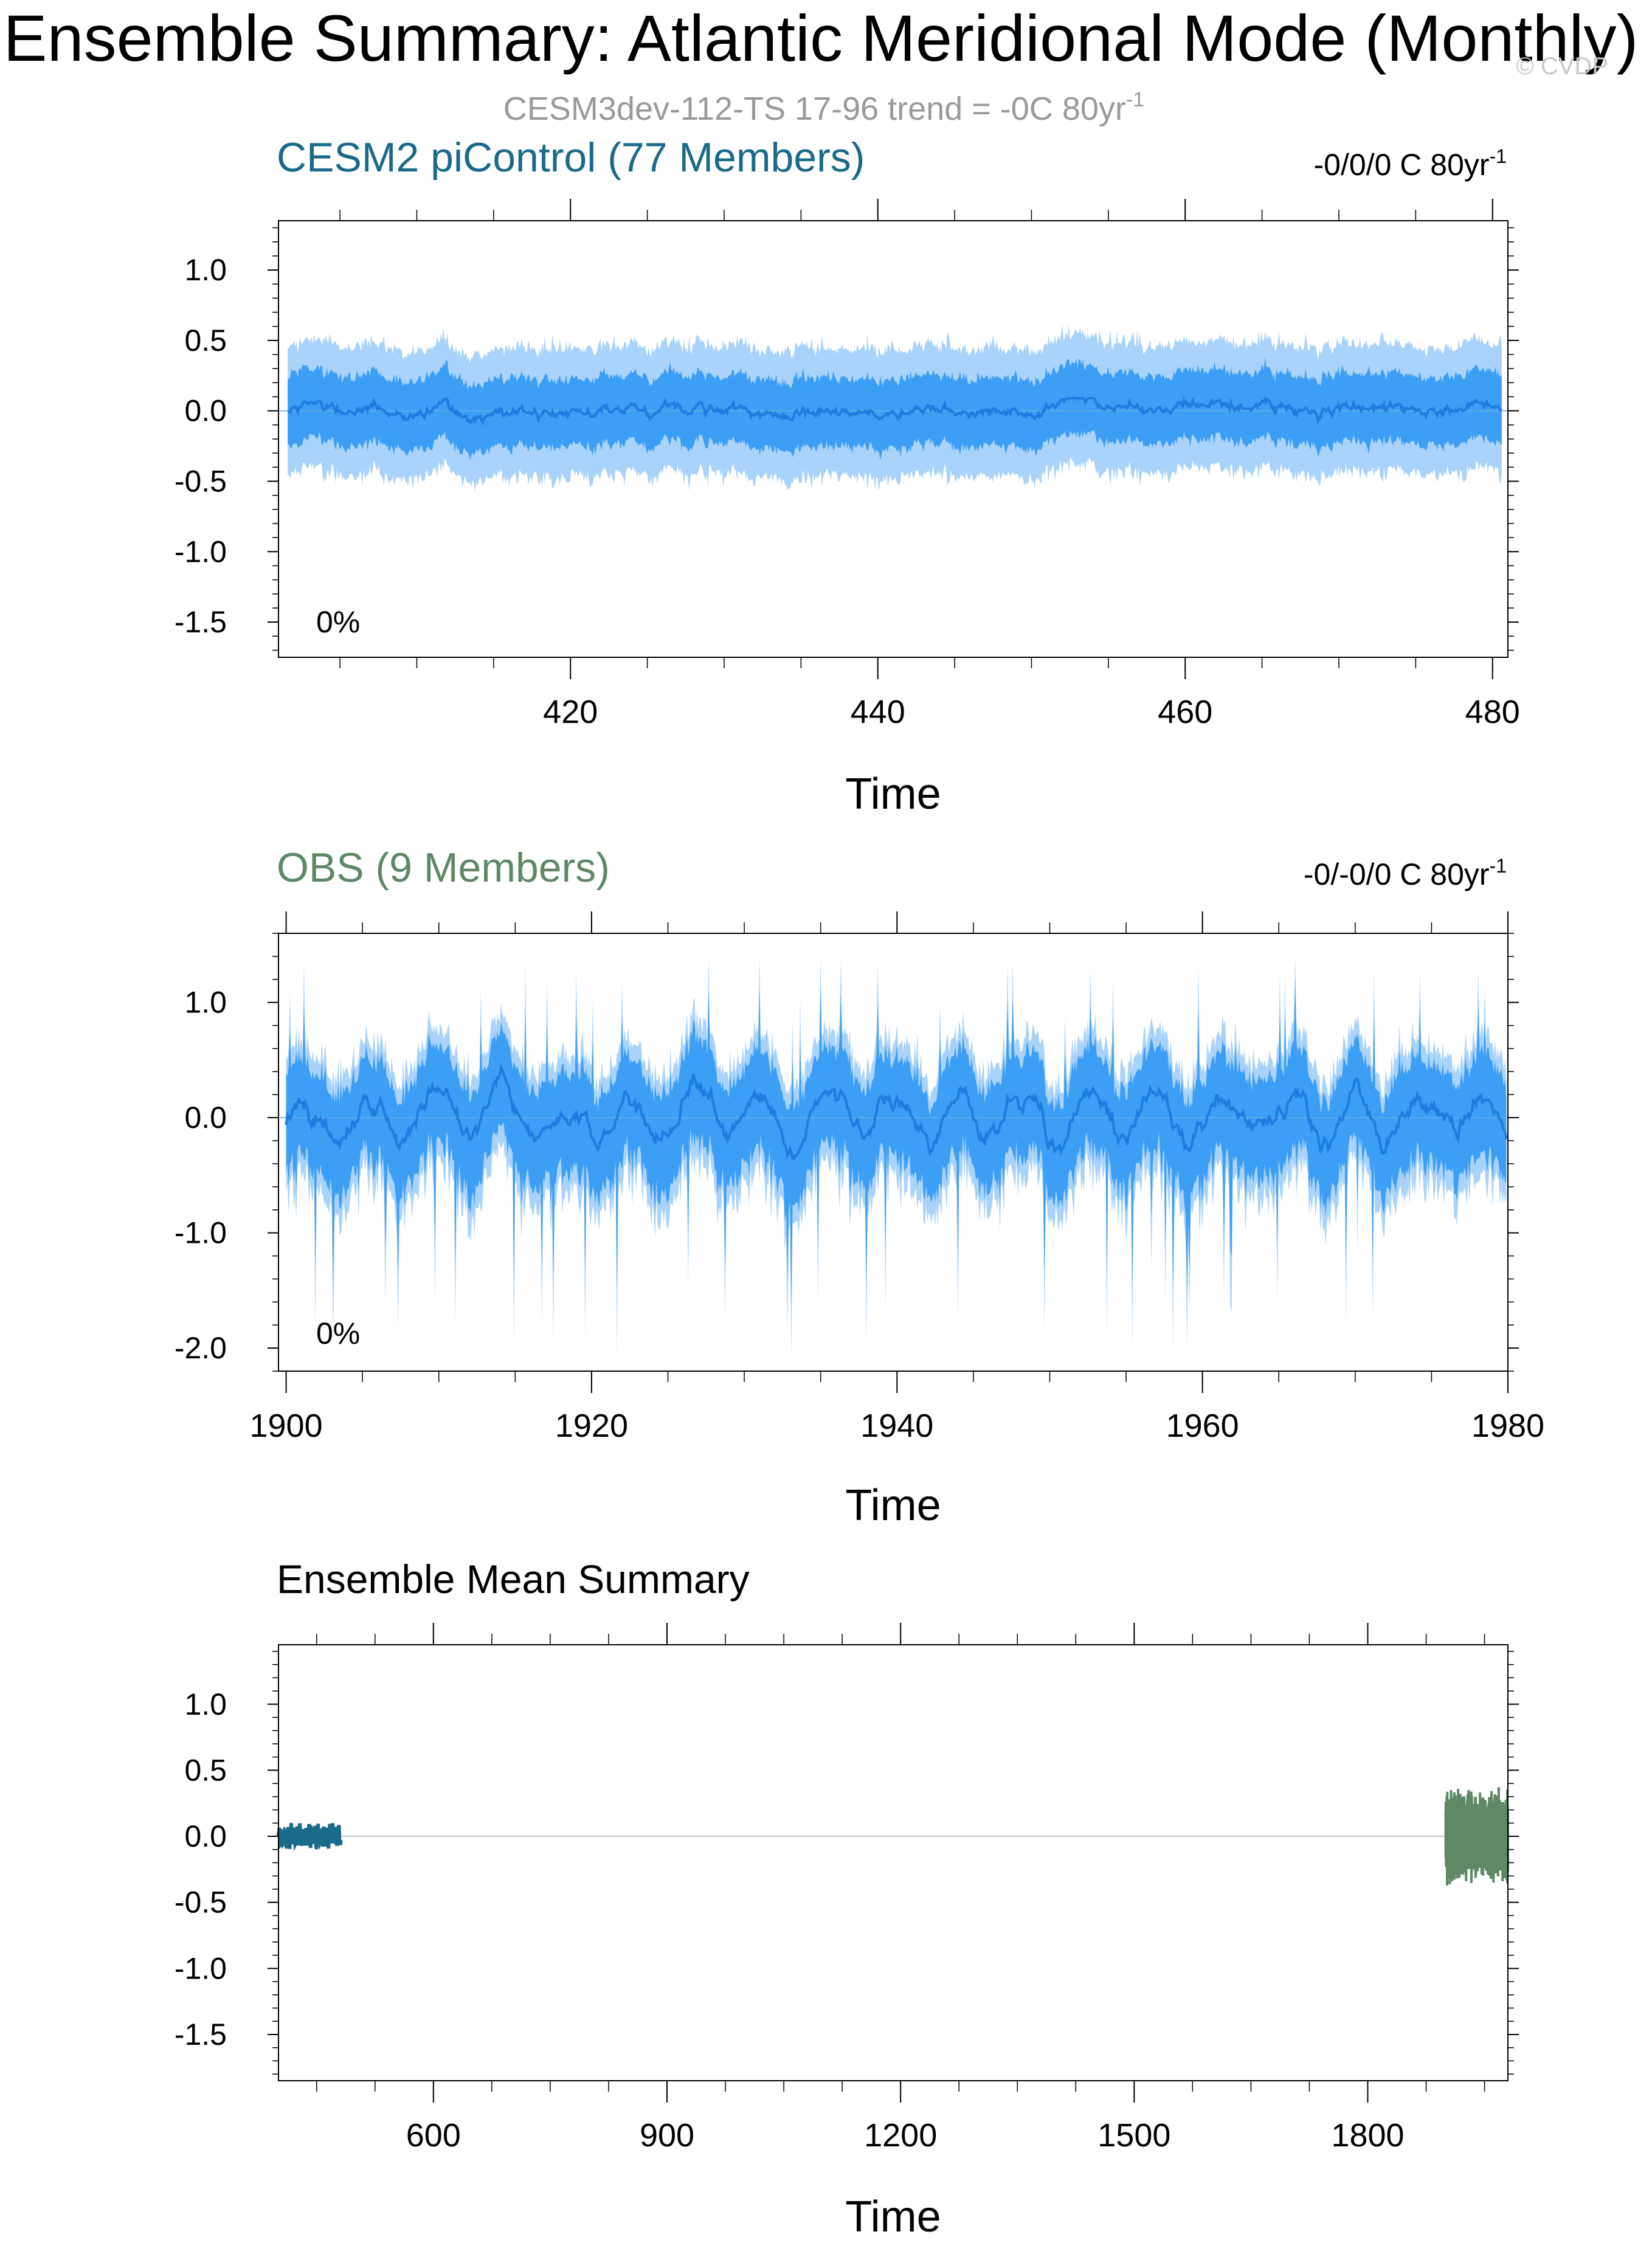 This screenshot has width=1652, height=2254. I want to click on panel-obs-xtick-label: 1960, so click(1202, 1426).